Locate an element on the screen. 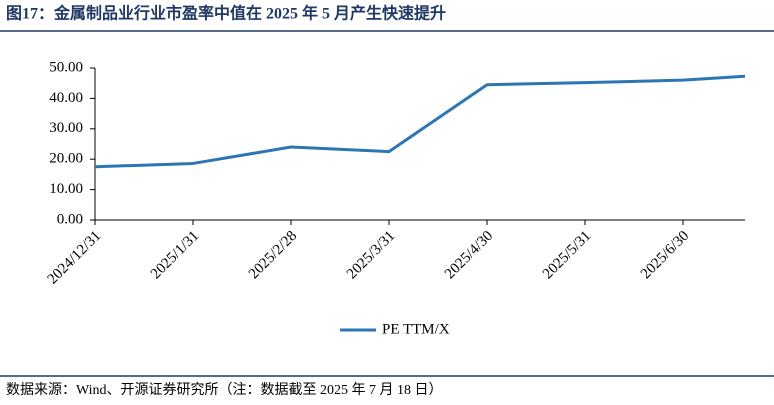 The height and width of the screenshot is (405, 774). x-tick-label: 2025/3/31 is located at coordinates (371, 255).